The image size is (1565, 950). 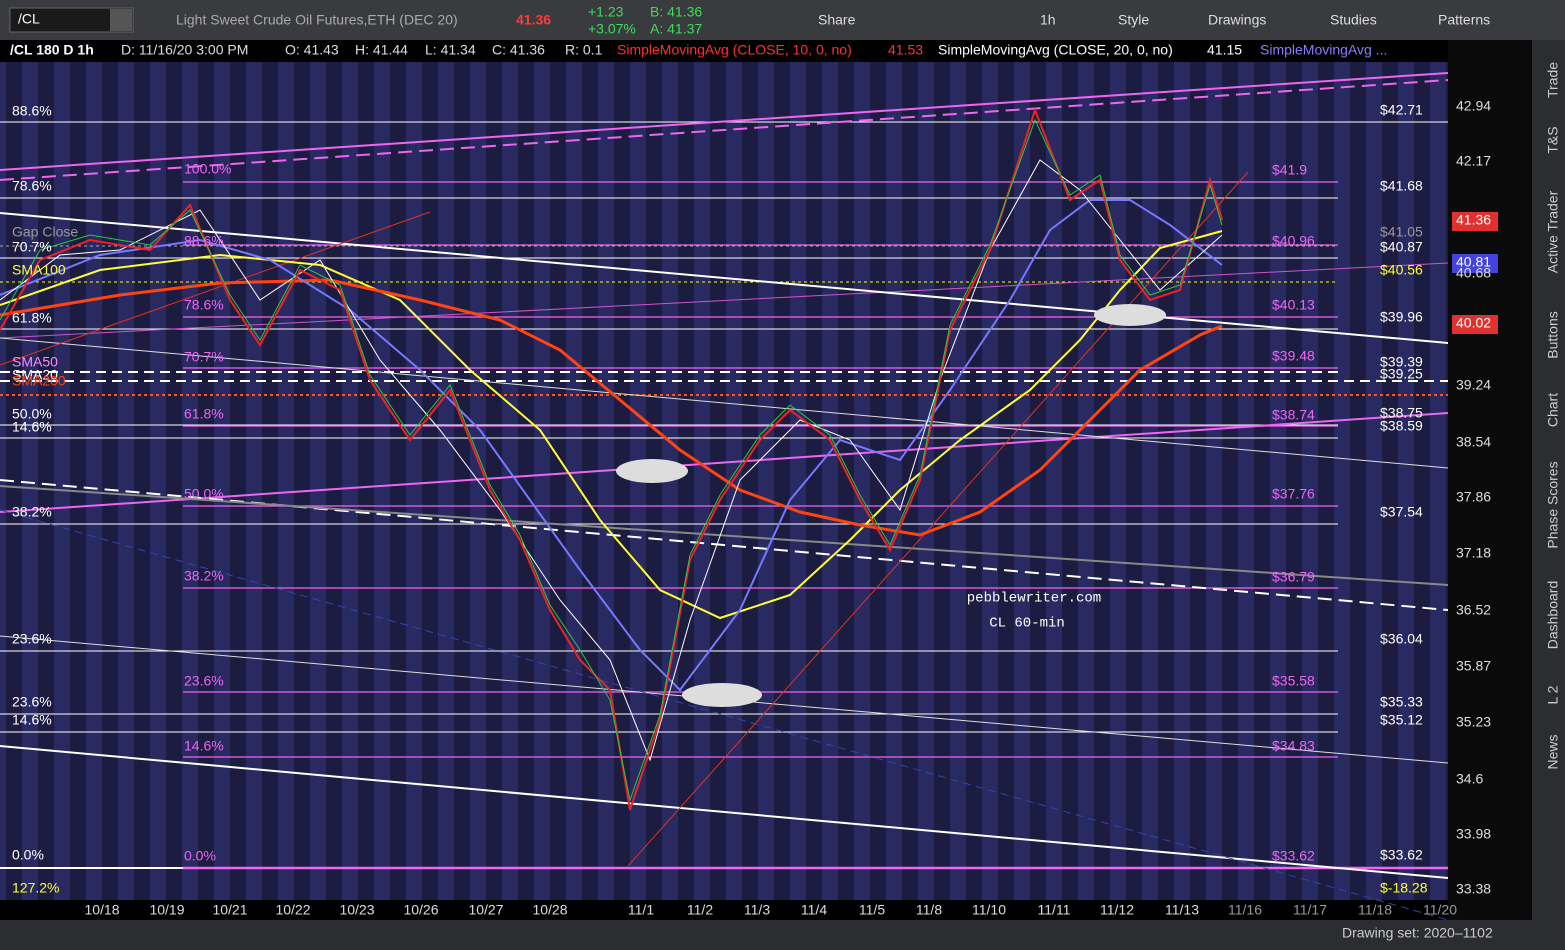 What do you see at coordinates (52, 50) in the screenshot?
I see `header-field: /CL 180 D 1h` at bounding box center [52, 50].